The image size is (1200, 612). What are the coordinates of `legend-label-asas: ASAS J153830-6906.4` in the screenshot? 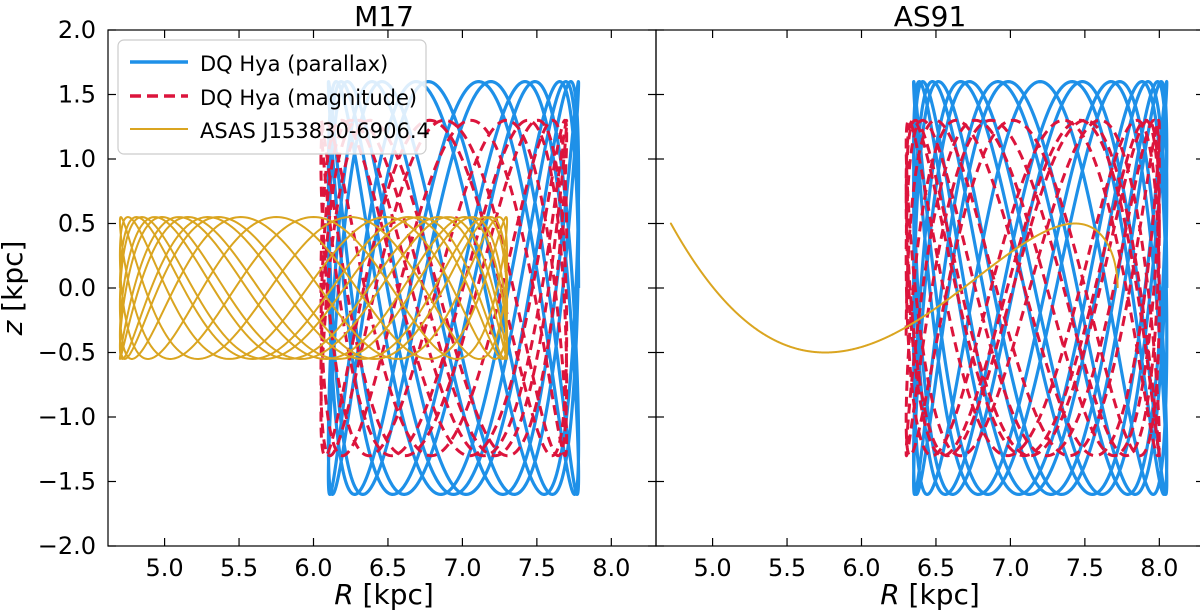 It's located at (315, 131).